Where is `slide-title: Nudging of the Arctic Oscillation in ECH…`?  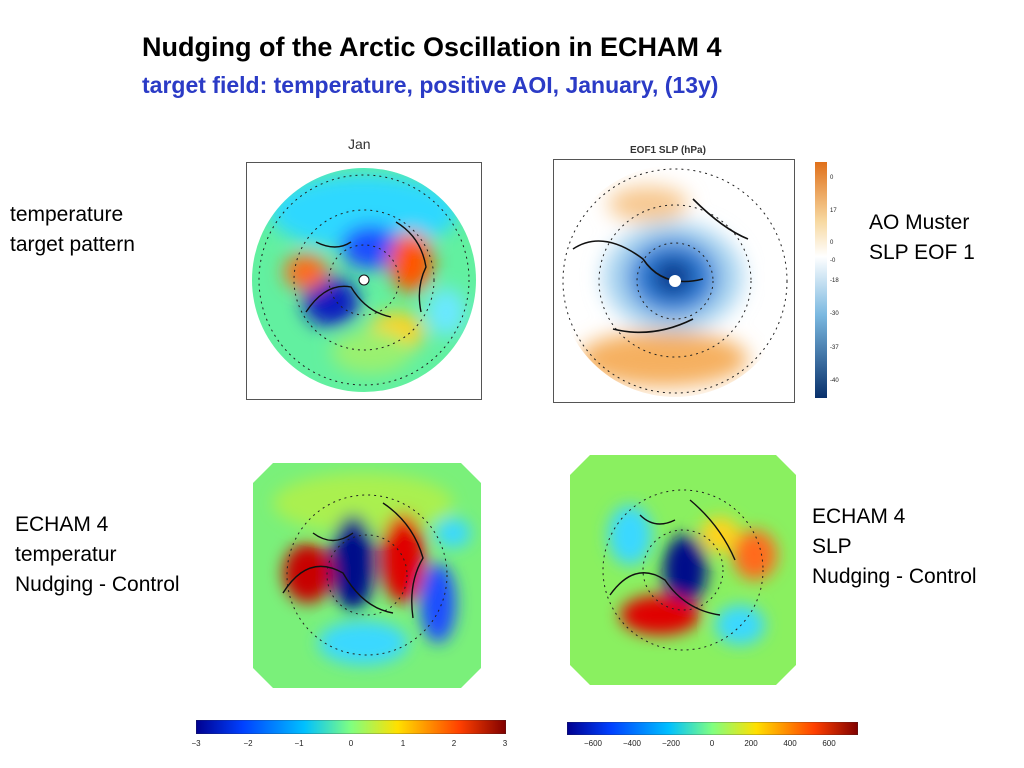 slide-title: Nudging of the Arctic Oscillation in ECH… is located at coordinates (432, 47).